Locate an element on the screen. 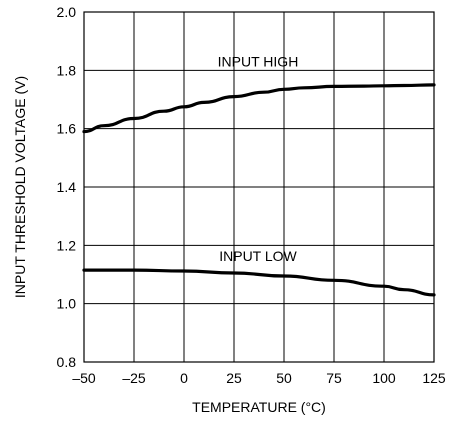 The width and height of the screenshot is (463, 421). y-tick-label: 0.8 is located at coordinates (67, 362).